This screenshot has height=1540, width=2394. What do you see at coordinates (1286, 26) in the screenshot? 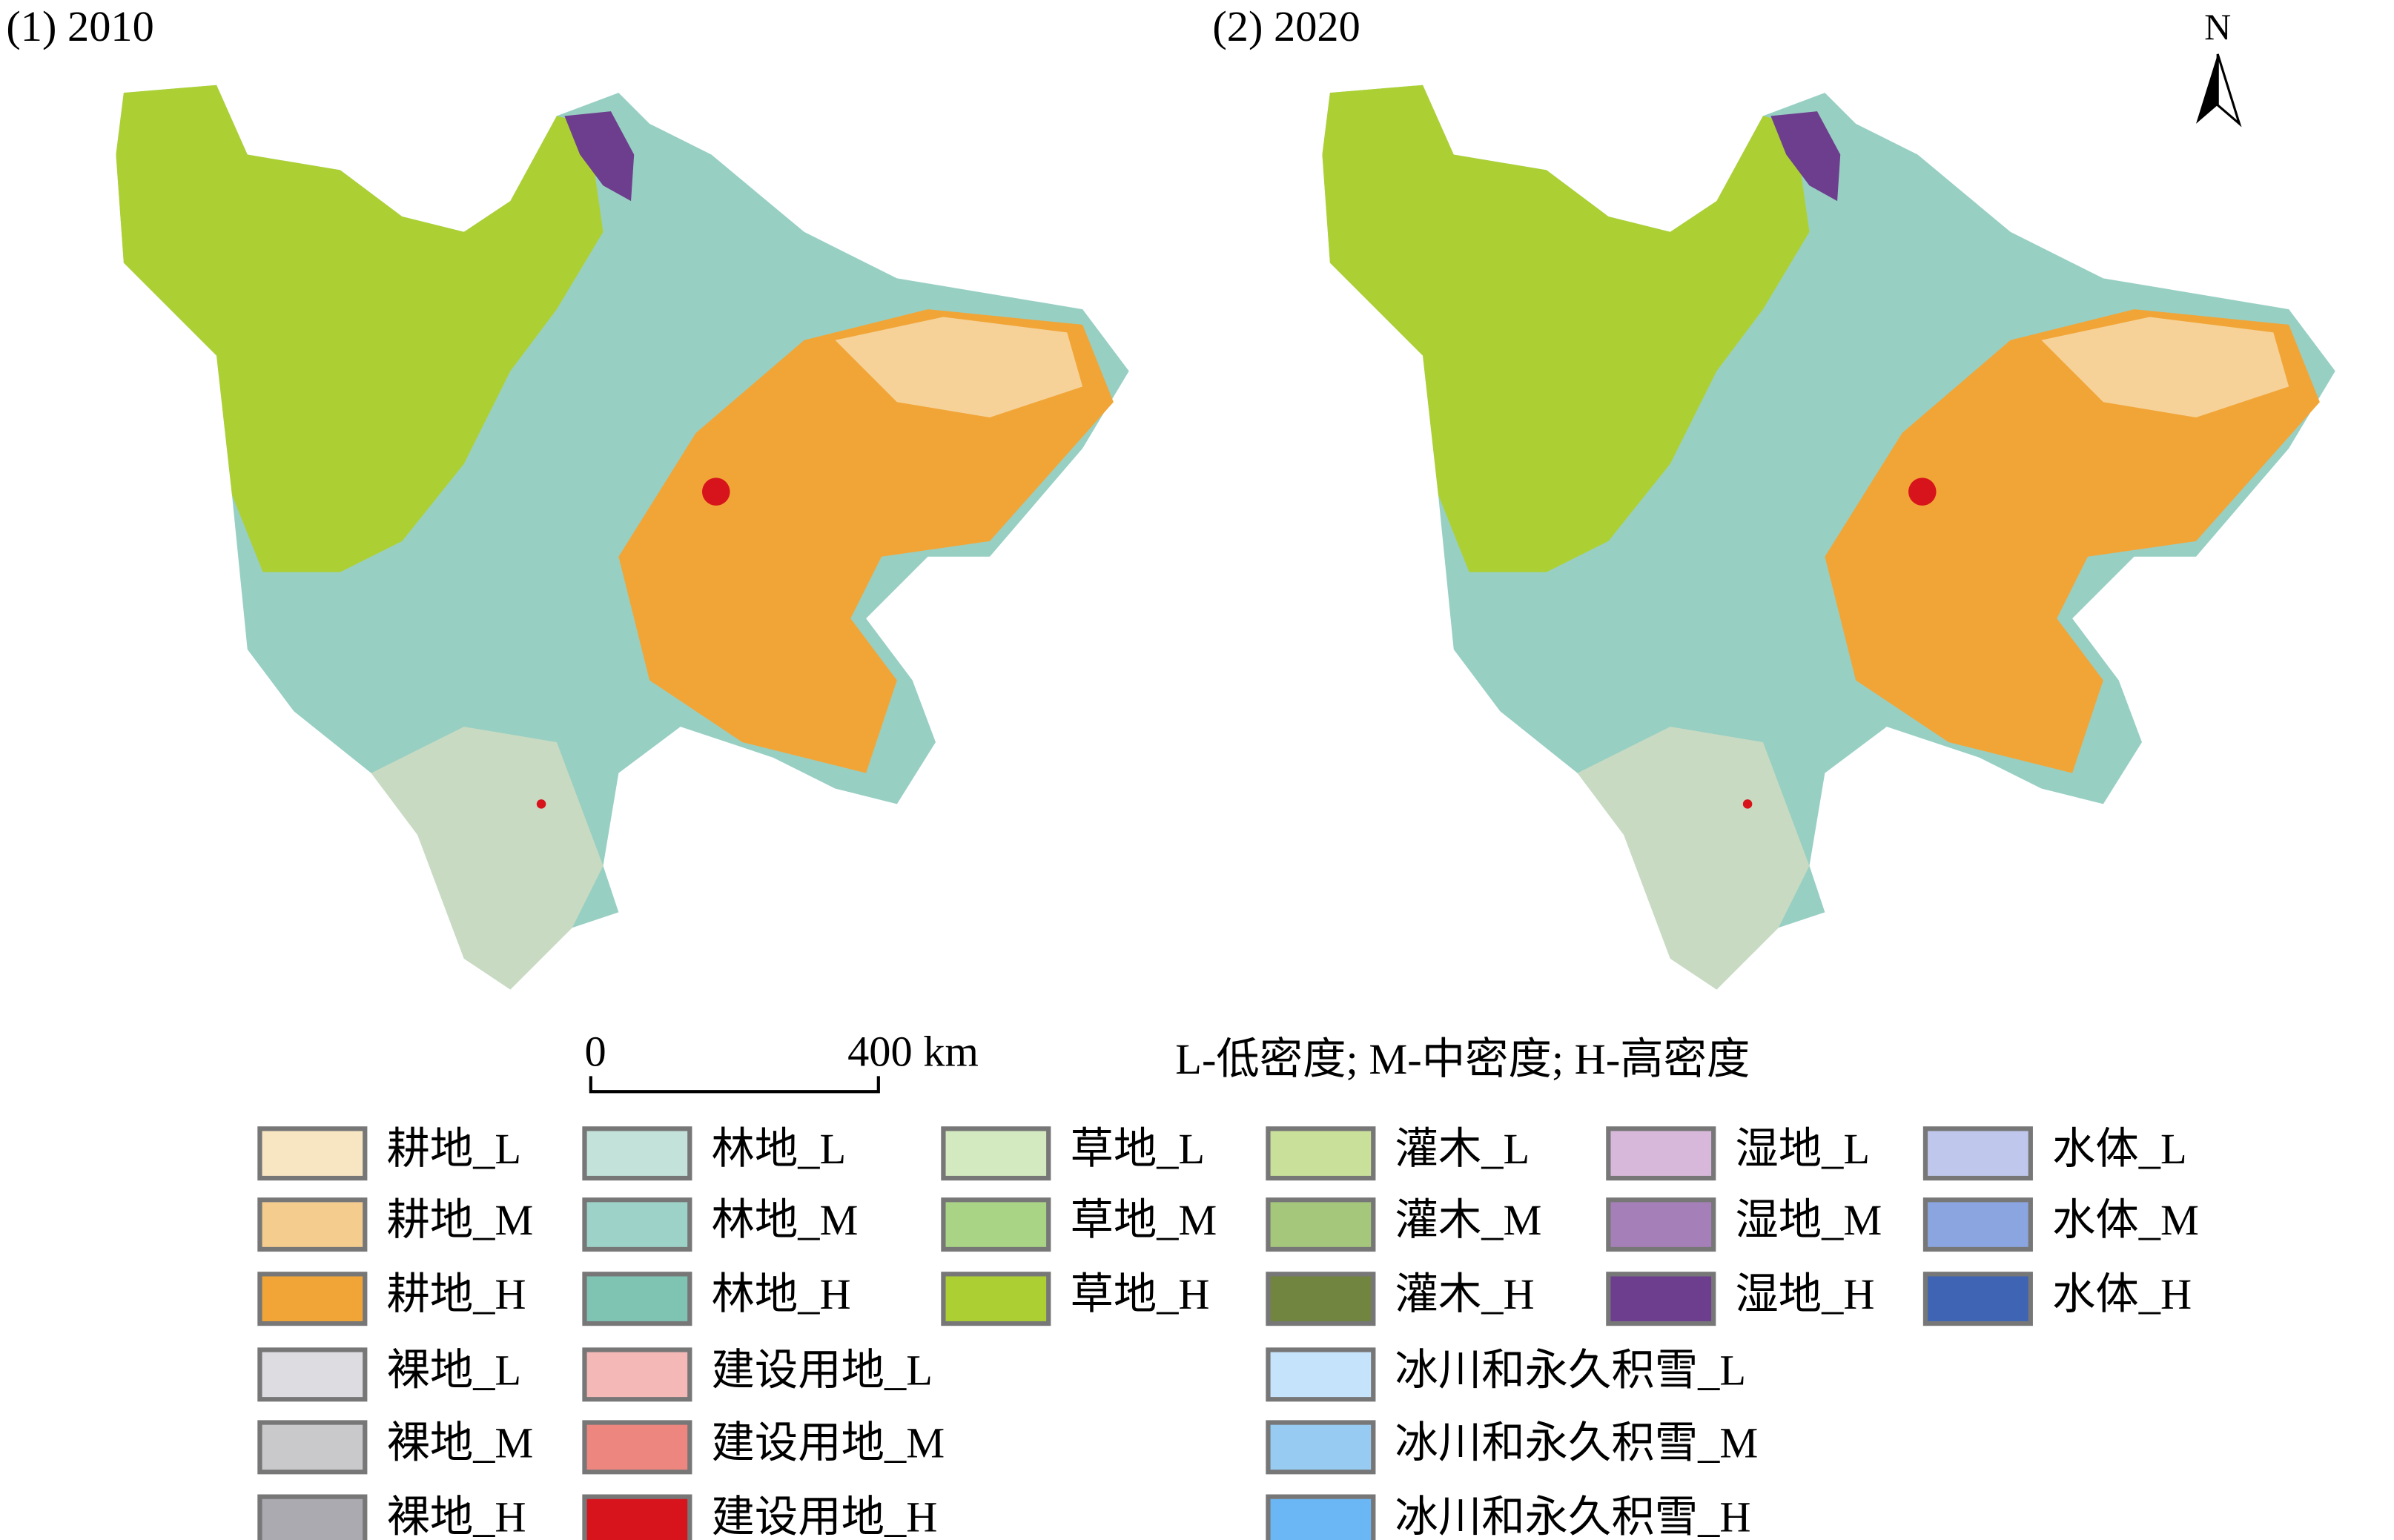
I see `panel-title: (2) 2020` at bounding box center [1286, 26].